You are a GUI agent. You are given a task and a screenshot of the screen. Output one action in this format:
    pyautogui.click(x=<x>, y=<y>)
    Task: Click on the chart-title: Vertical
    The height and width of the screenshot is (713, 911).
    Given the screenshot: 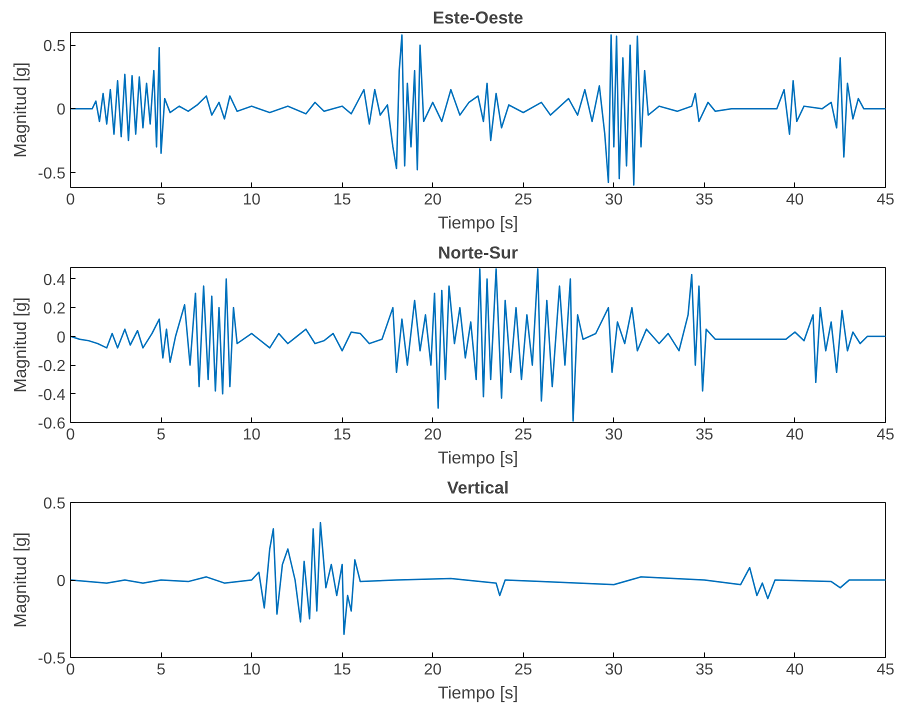 What is the action you would take?
    pyautogui.click(x=478, y=488)
    